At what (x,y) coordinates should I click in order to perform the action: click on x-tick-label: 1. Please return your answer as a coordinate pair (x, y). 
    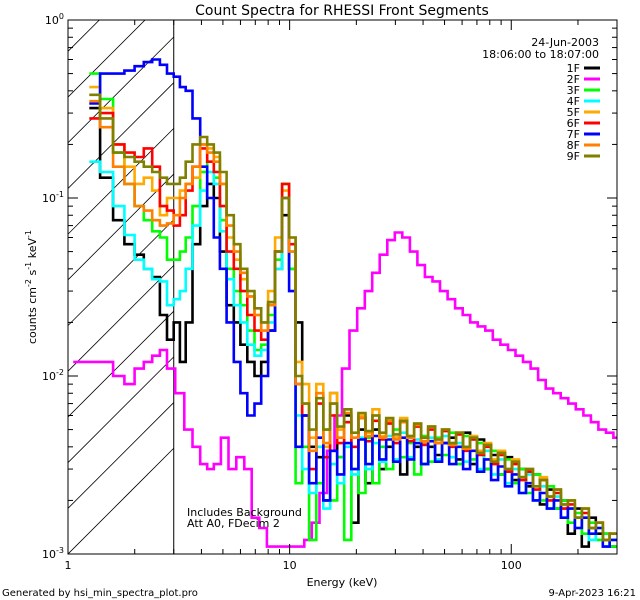
    Looking at the image, I should click on (68, 565).